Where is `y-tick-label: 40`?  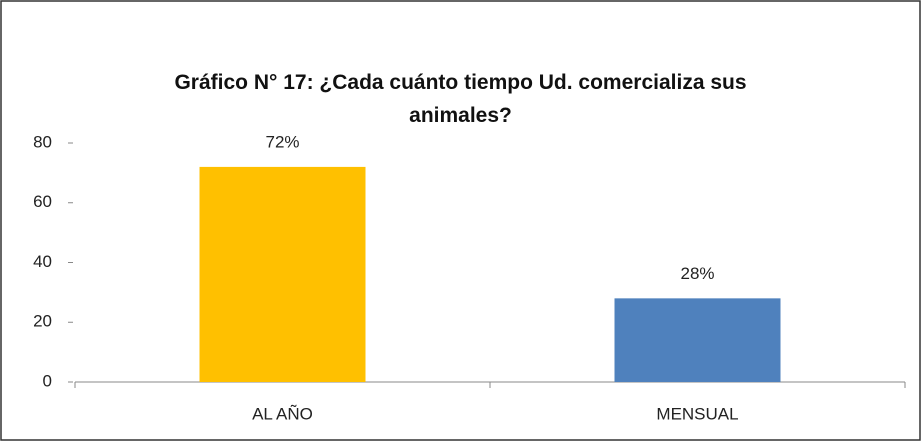 y-tick-label: 40 is located at coordinates (42, 261).